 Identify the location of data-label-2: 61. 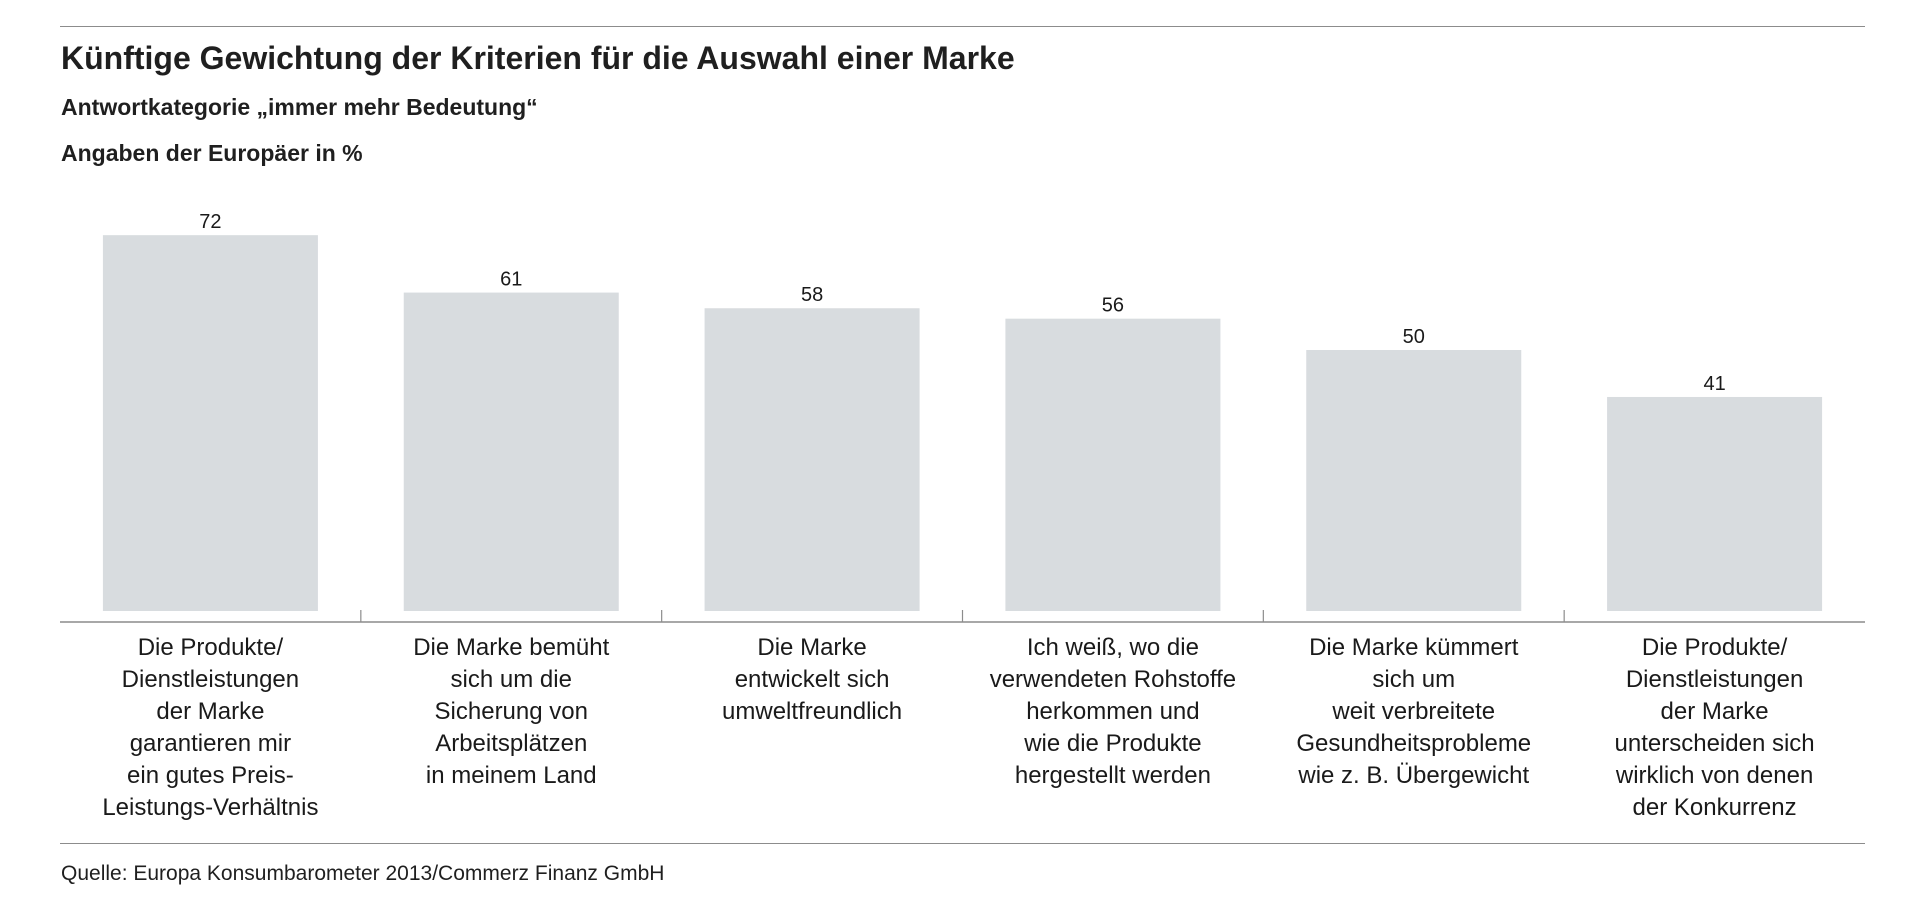
(511, 280).